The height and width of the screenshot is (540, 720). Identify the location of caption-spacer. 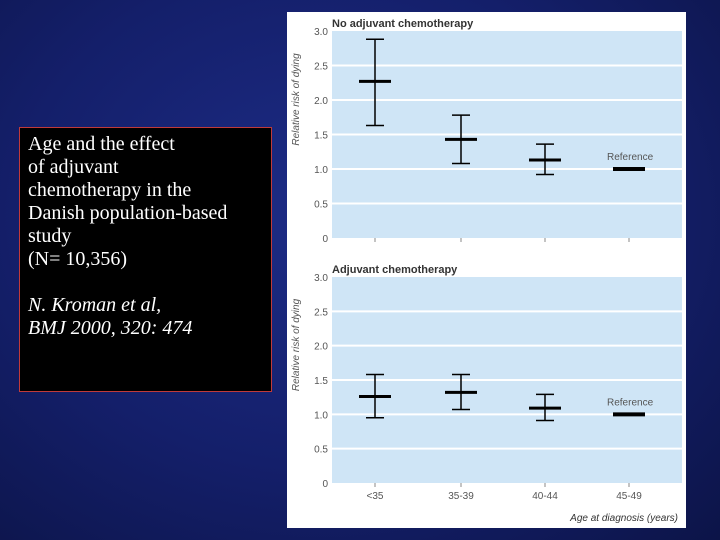
(149, 282).